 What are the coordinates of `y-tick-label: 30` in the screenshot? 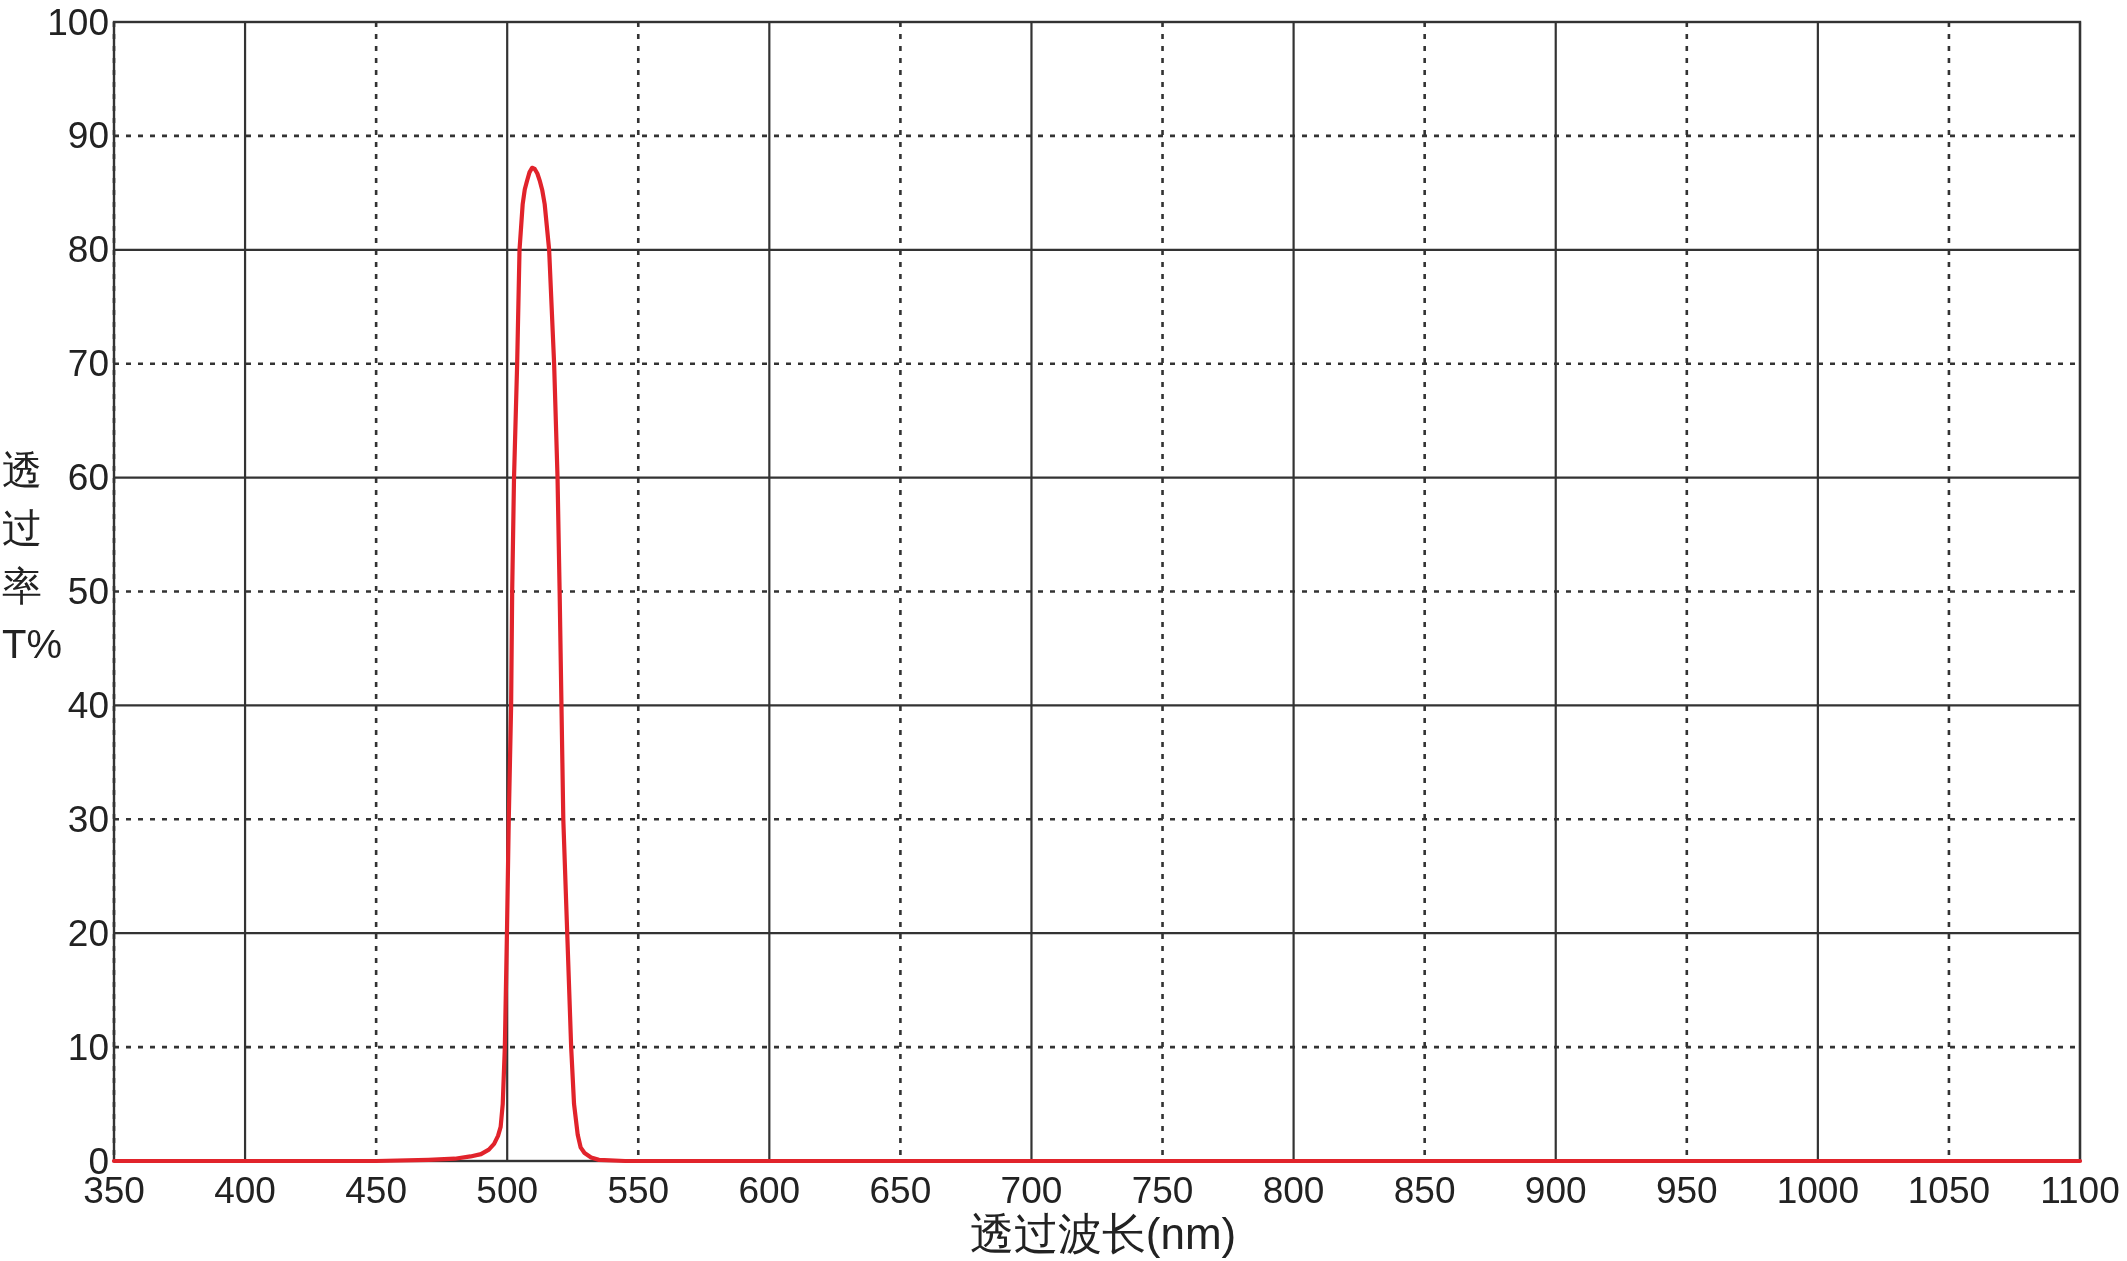 It's located at (88, 819).